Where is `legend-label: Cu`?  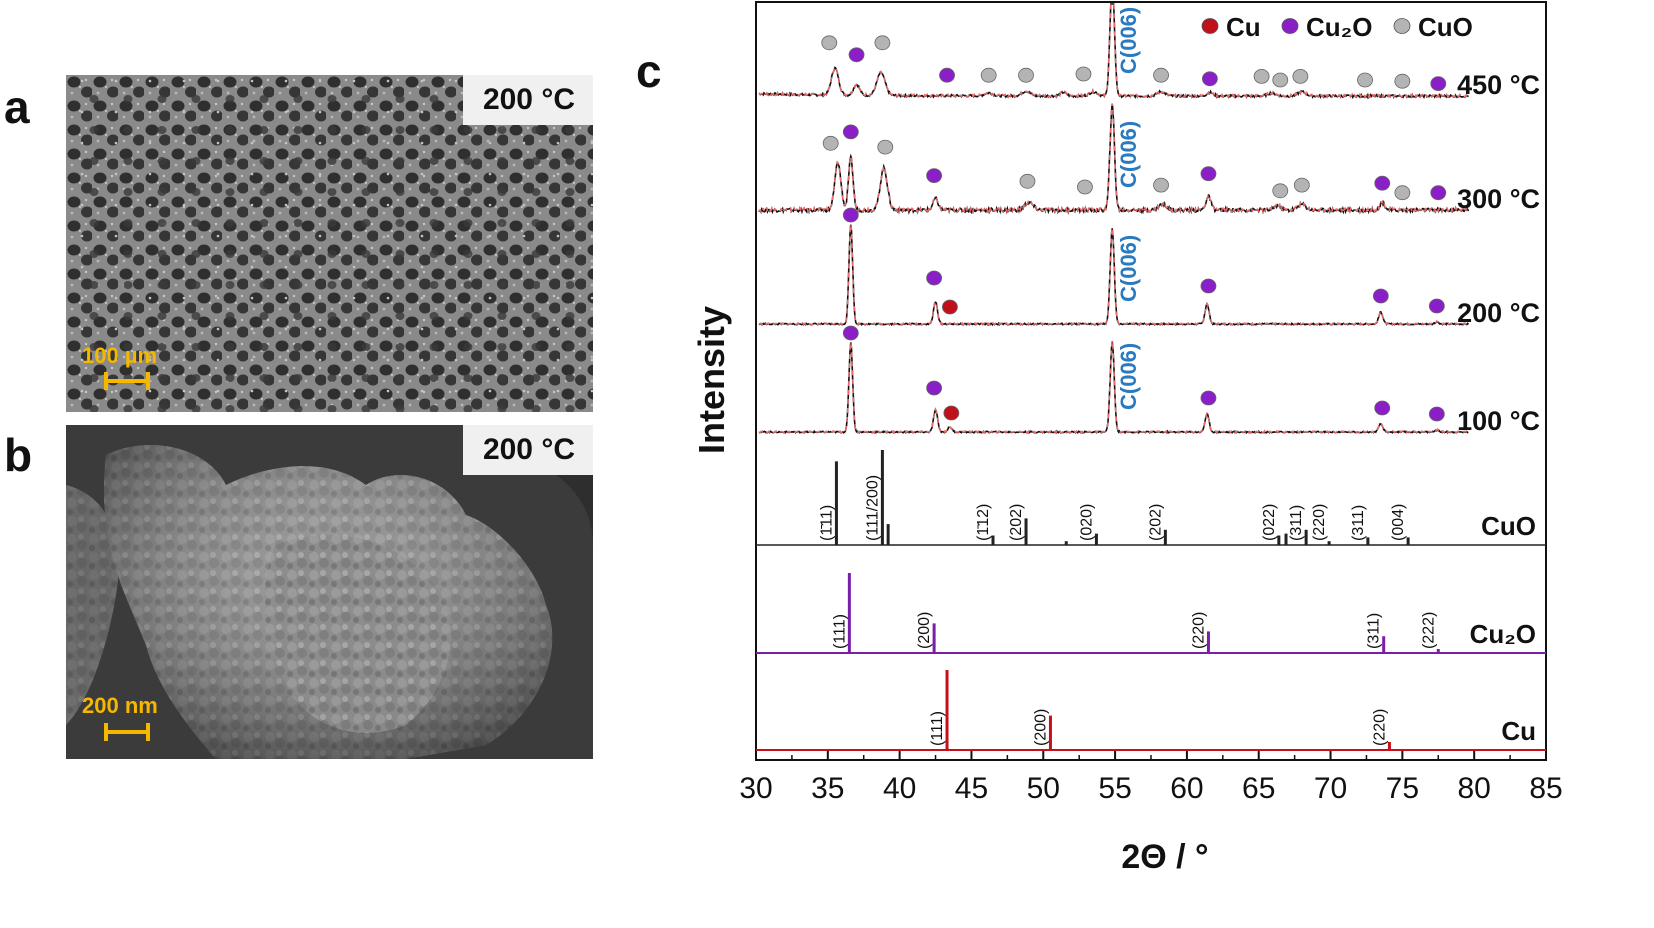
legend-label: Cu is located at coordinates (1243, 27).